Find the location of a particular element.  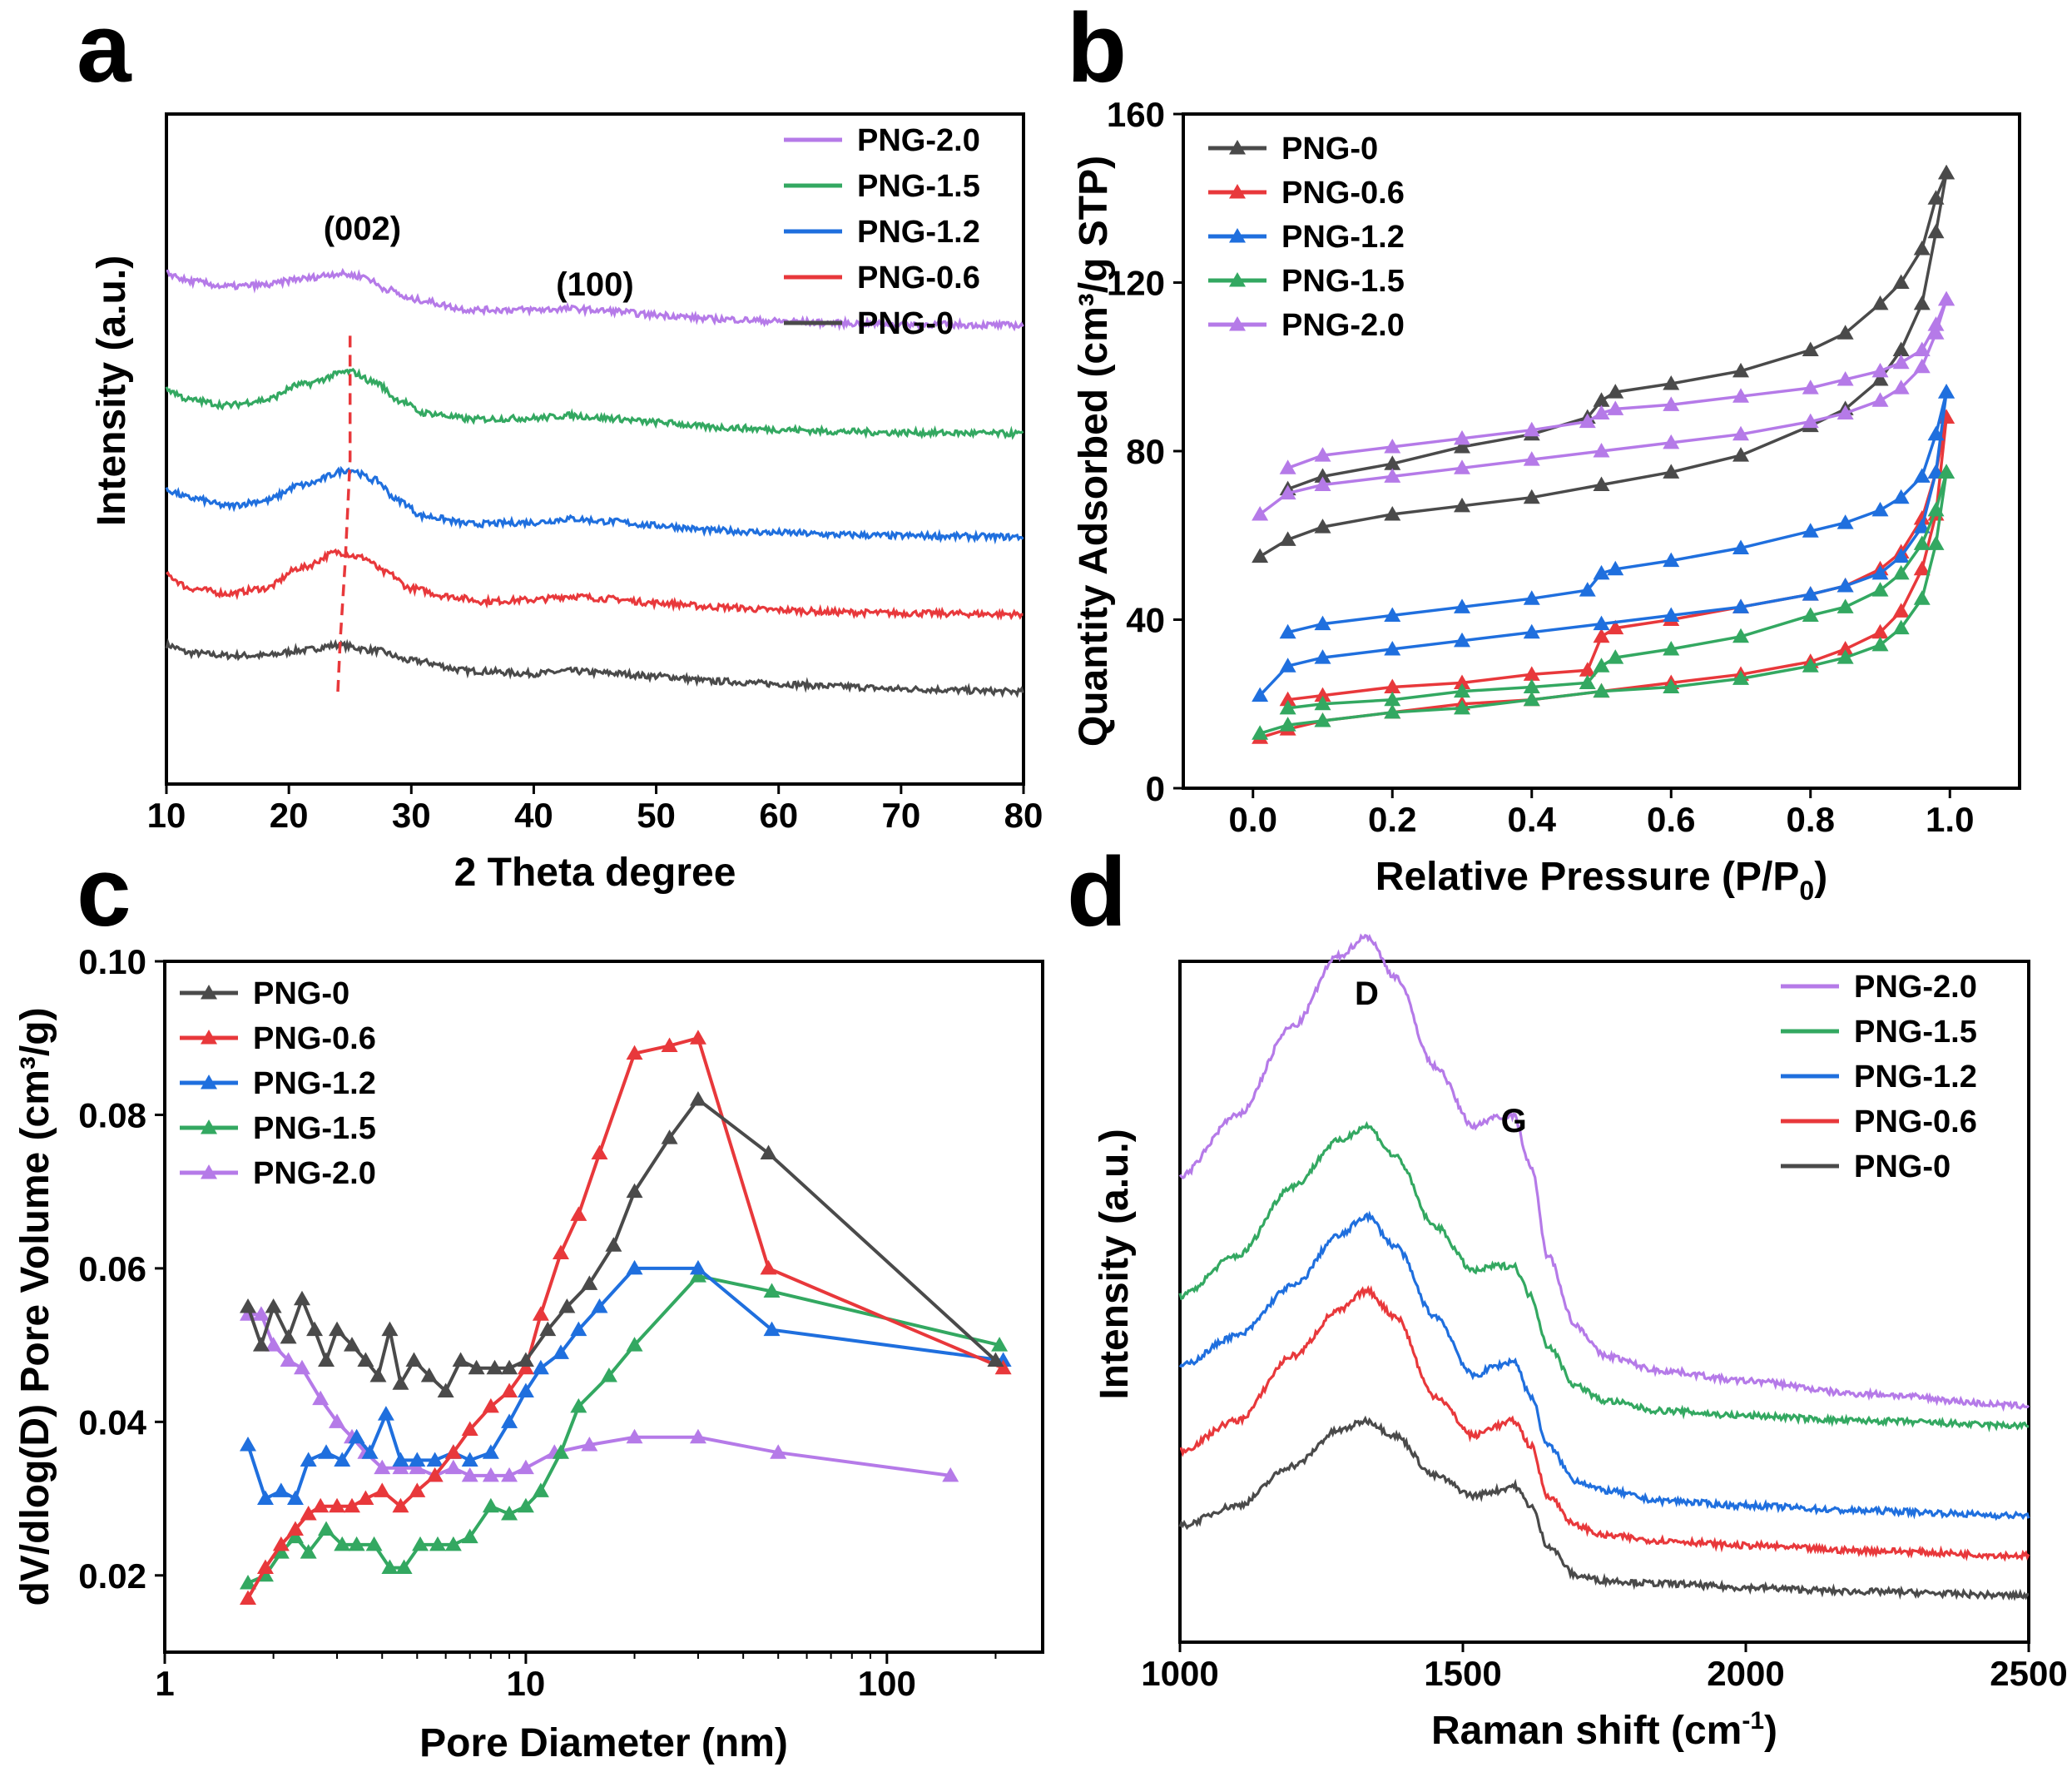

y-tick-label: 0.10 is located at coordinates (112, 961).